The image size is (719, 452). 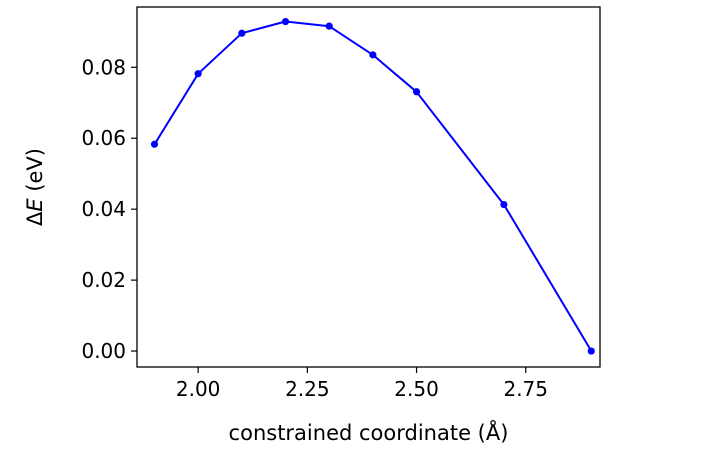 What do you see at coordinates (103, 351) in the screenshot?
I see `y-tick-label: 0.00` at bounding box center [103, 351].